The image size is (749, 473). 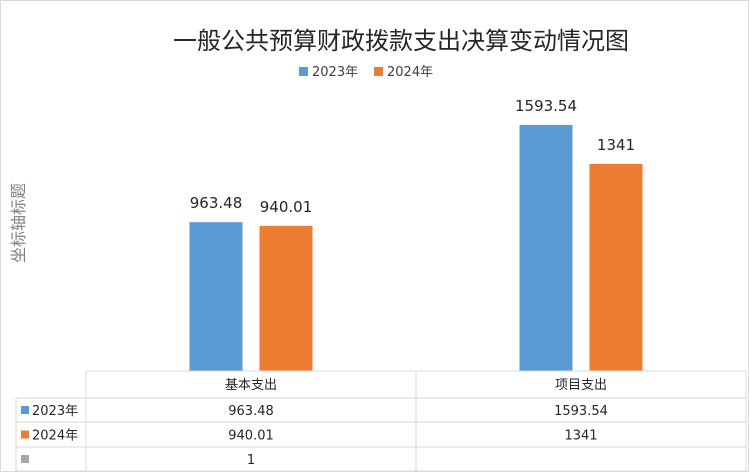 What do you see at coordinates (55, 436) in the screenshot?
I see `table-series-name-2: 2024年` at bounding box center [55, 436].